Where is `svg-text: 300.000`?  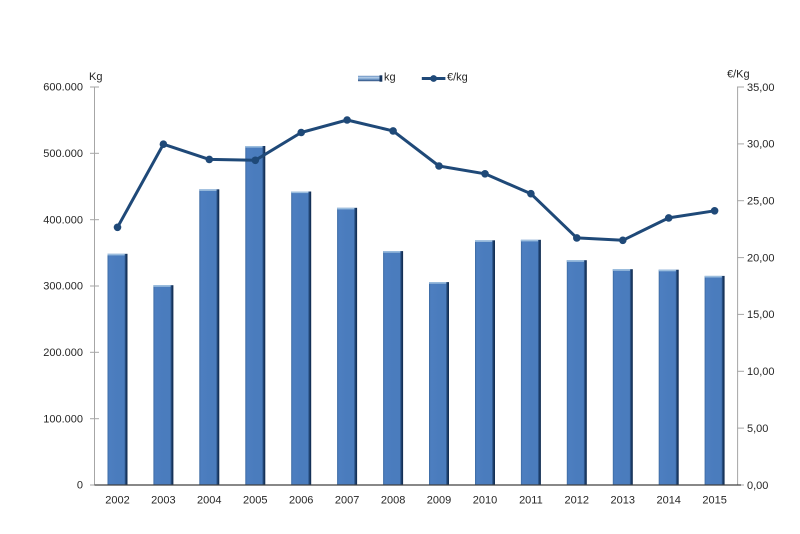 svg-text: 300.000 is located at coordinates (63, 287).